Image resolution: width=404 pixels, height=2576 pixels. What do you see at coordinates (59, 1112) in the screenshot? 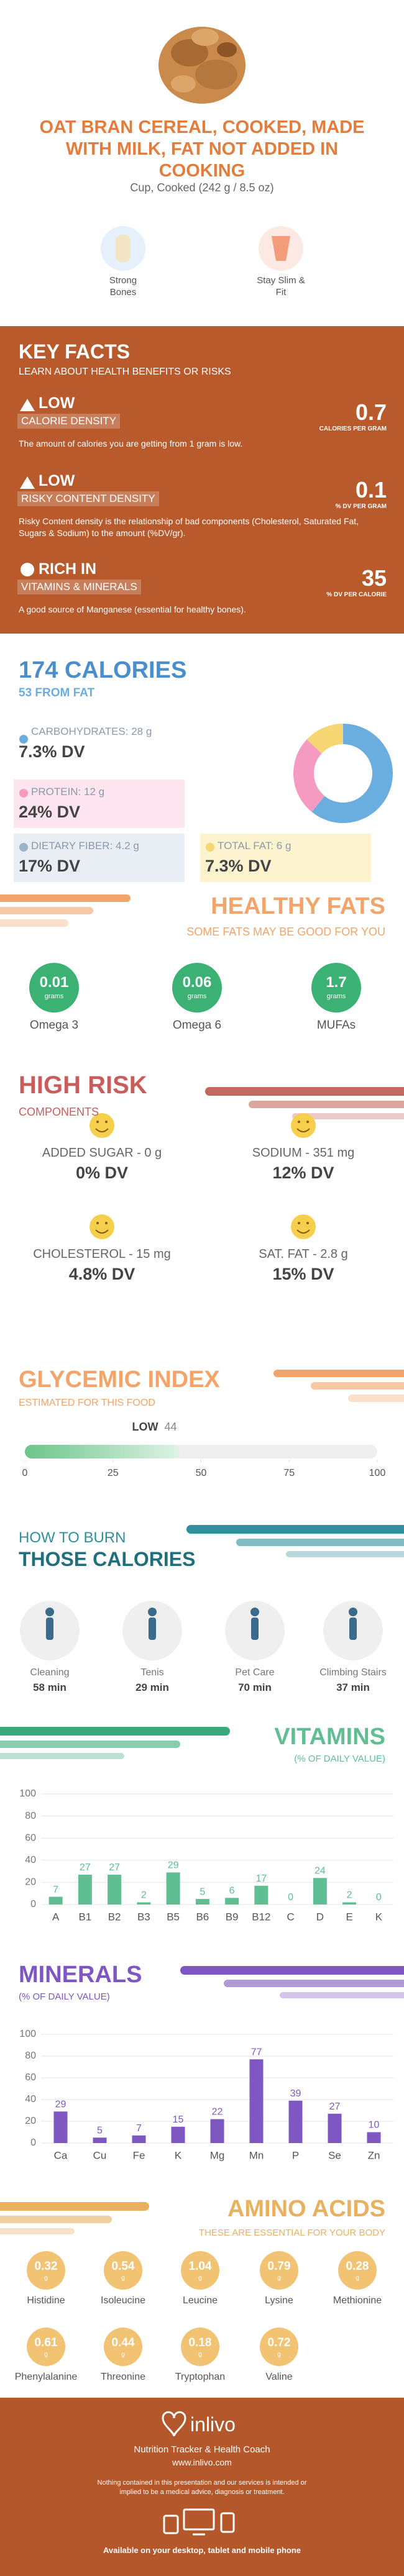
I see `section-subtitle: COMPONENTS` at bounding box center [59, 1112].